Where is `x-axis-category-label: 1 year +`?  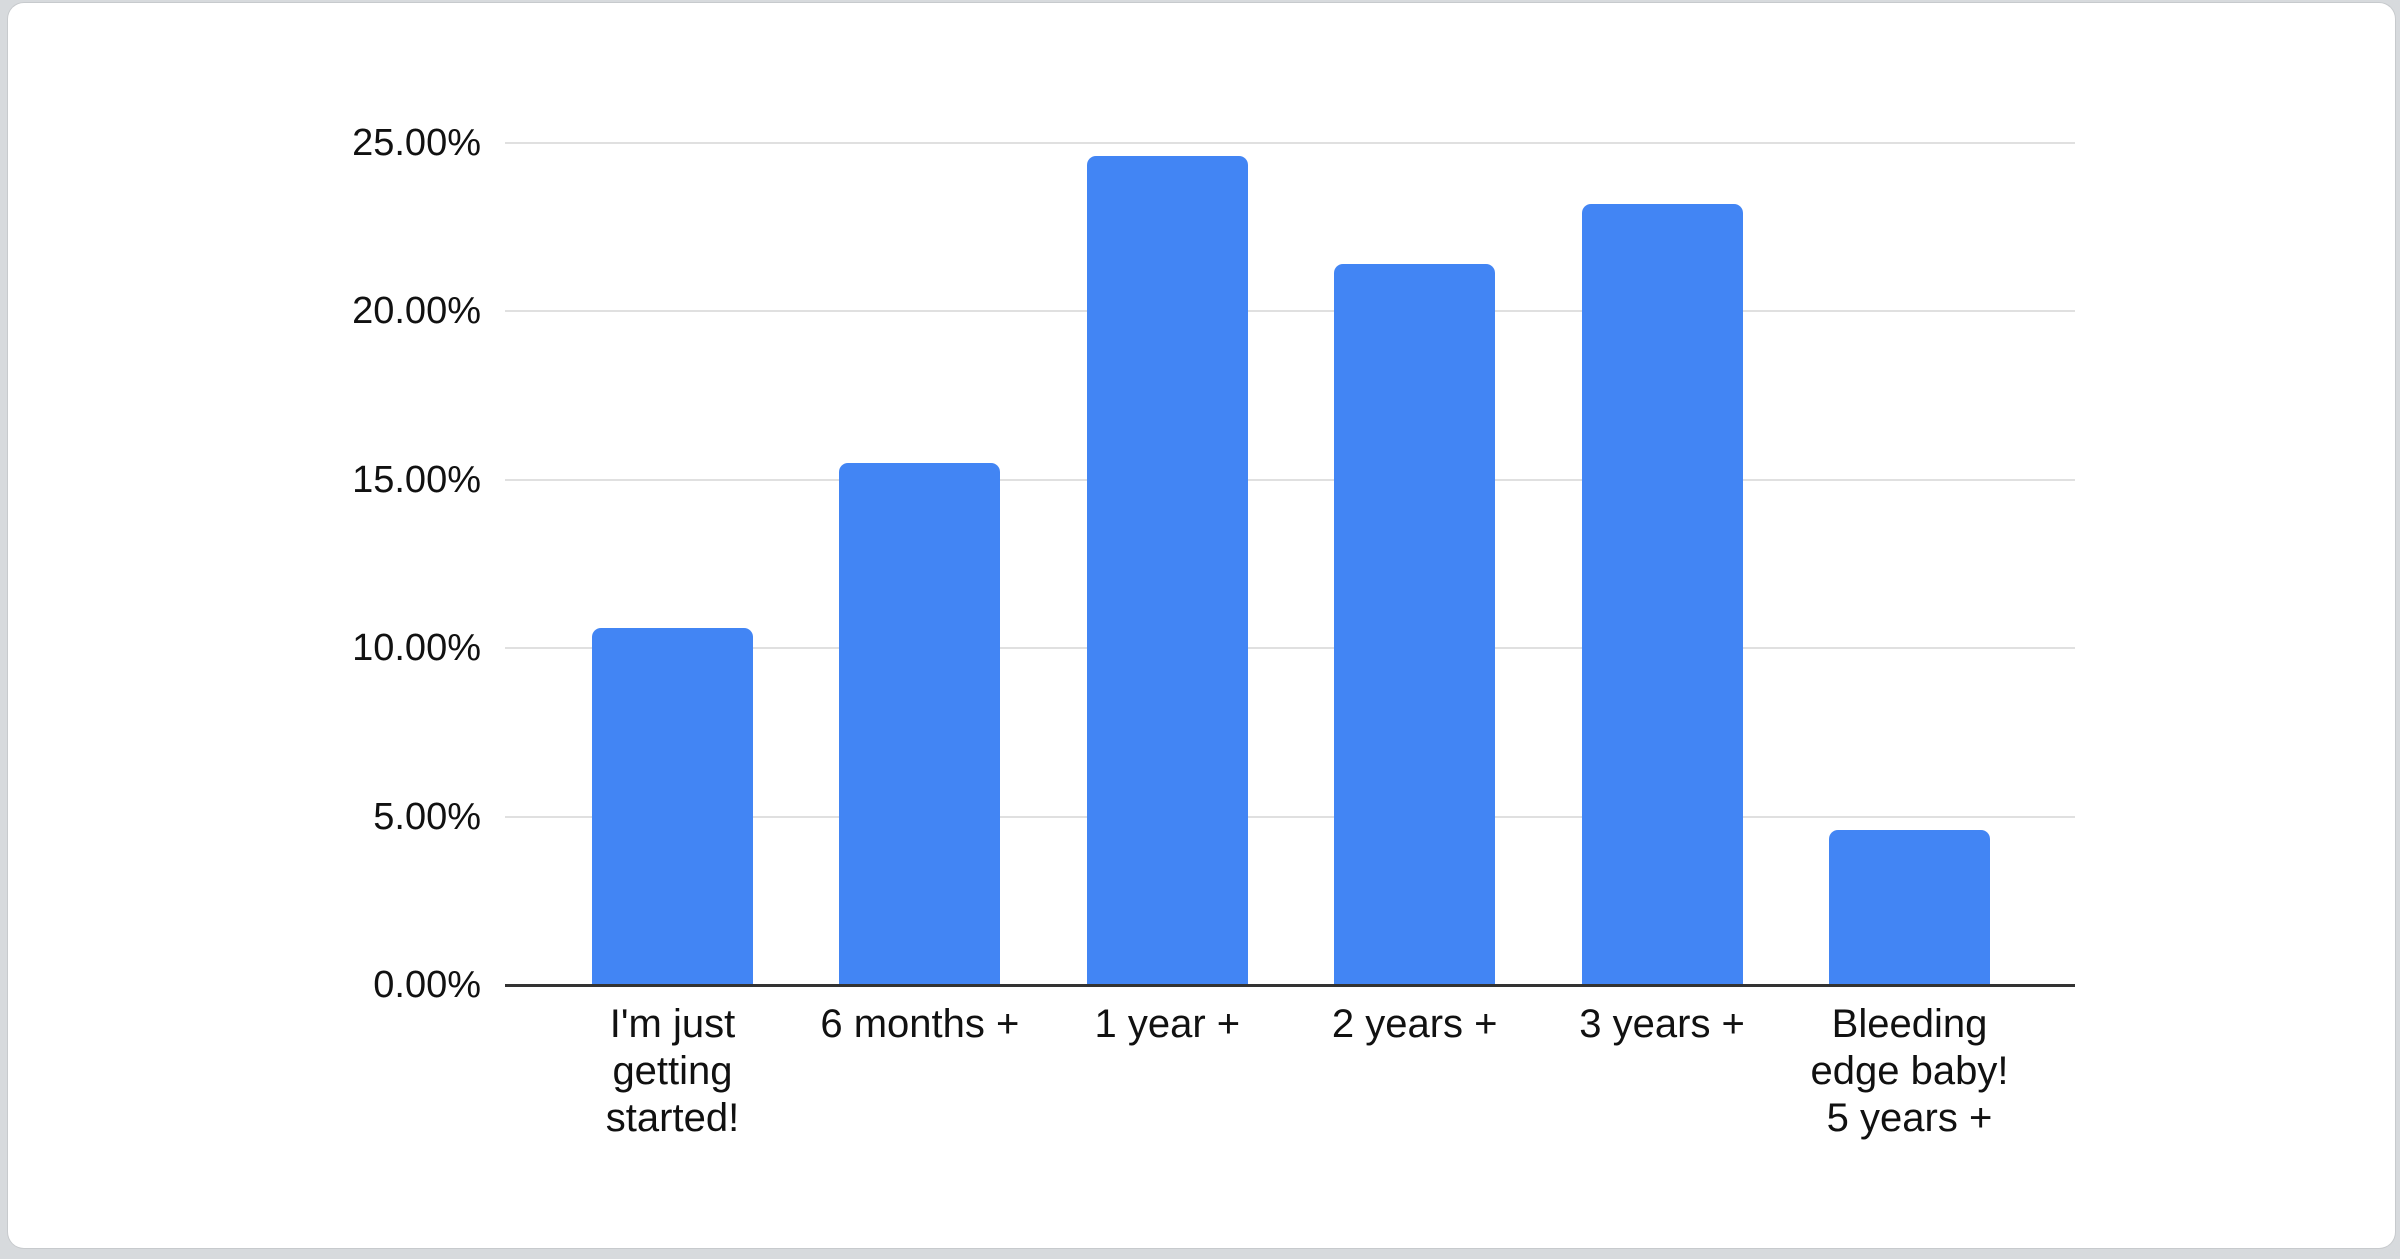
x-axis-category-label: 1 year + is located at coordinates (1167, 1024).